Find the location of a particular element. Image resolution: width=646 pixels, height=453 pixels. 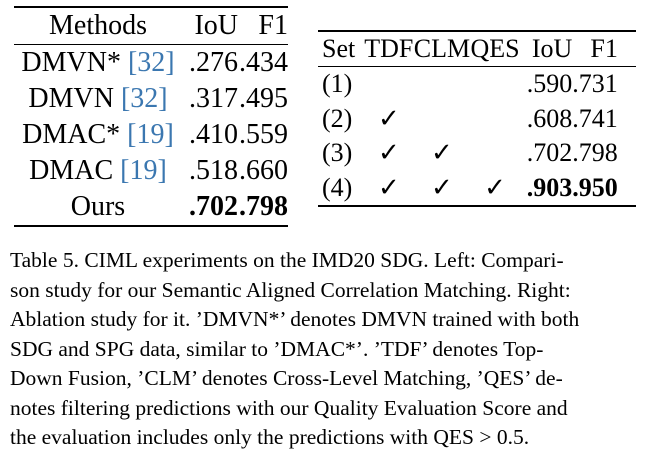

table-row-best: (4) ✓ ✓ ✓ .903 .950 is located at coordinates (477, 189).